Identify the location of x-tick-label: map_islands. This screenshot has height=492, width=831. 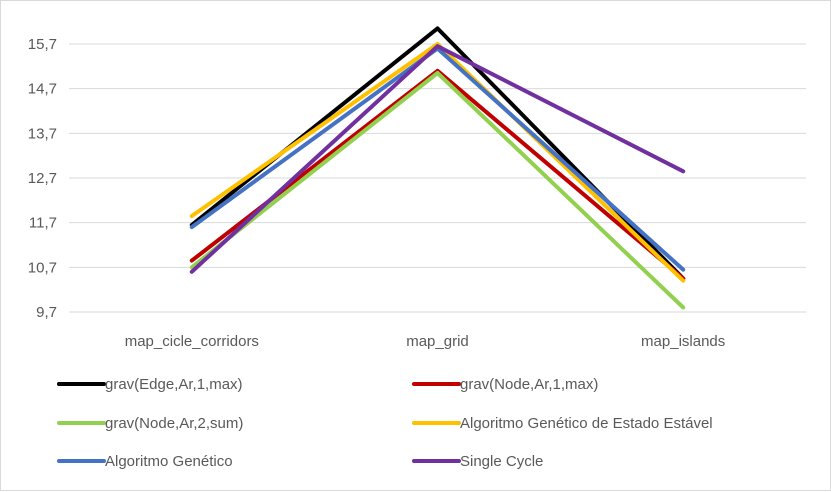
(683, 341).